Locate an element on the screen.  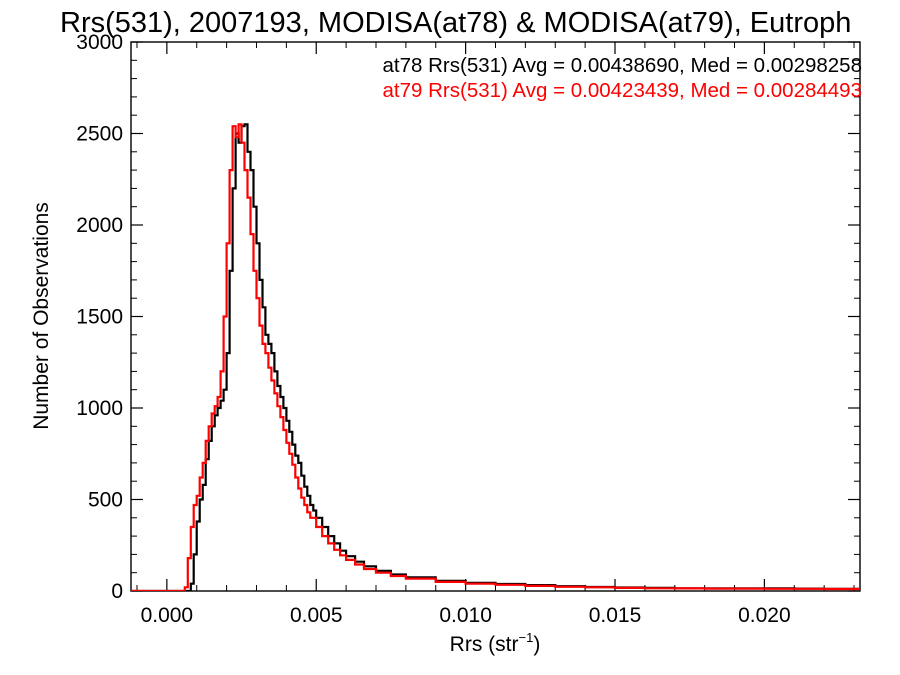
x-tick-label: 0.010 is located at coordinates (465, 615).